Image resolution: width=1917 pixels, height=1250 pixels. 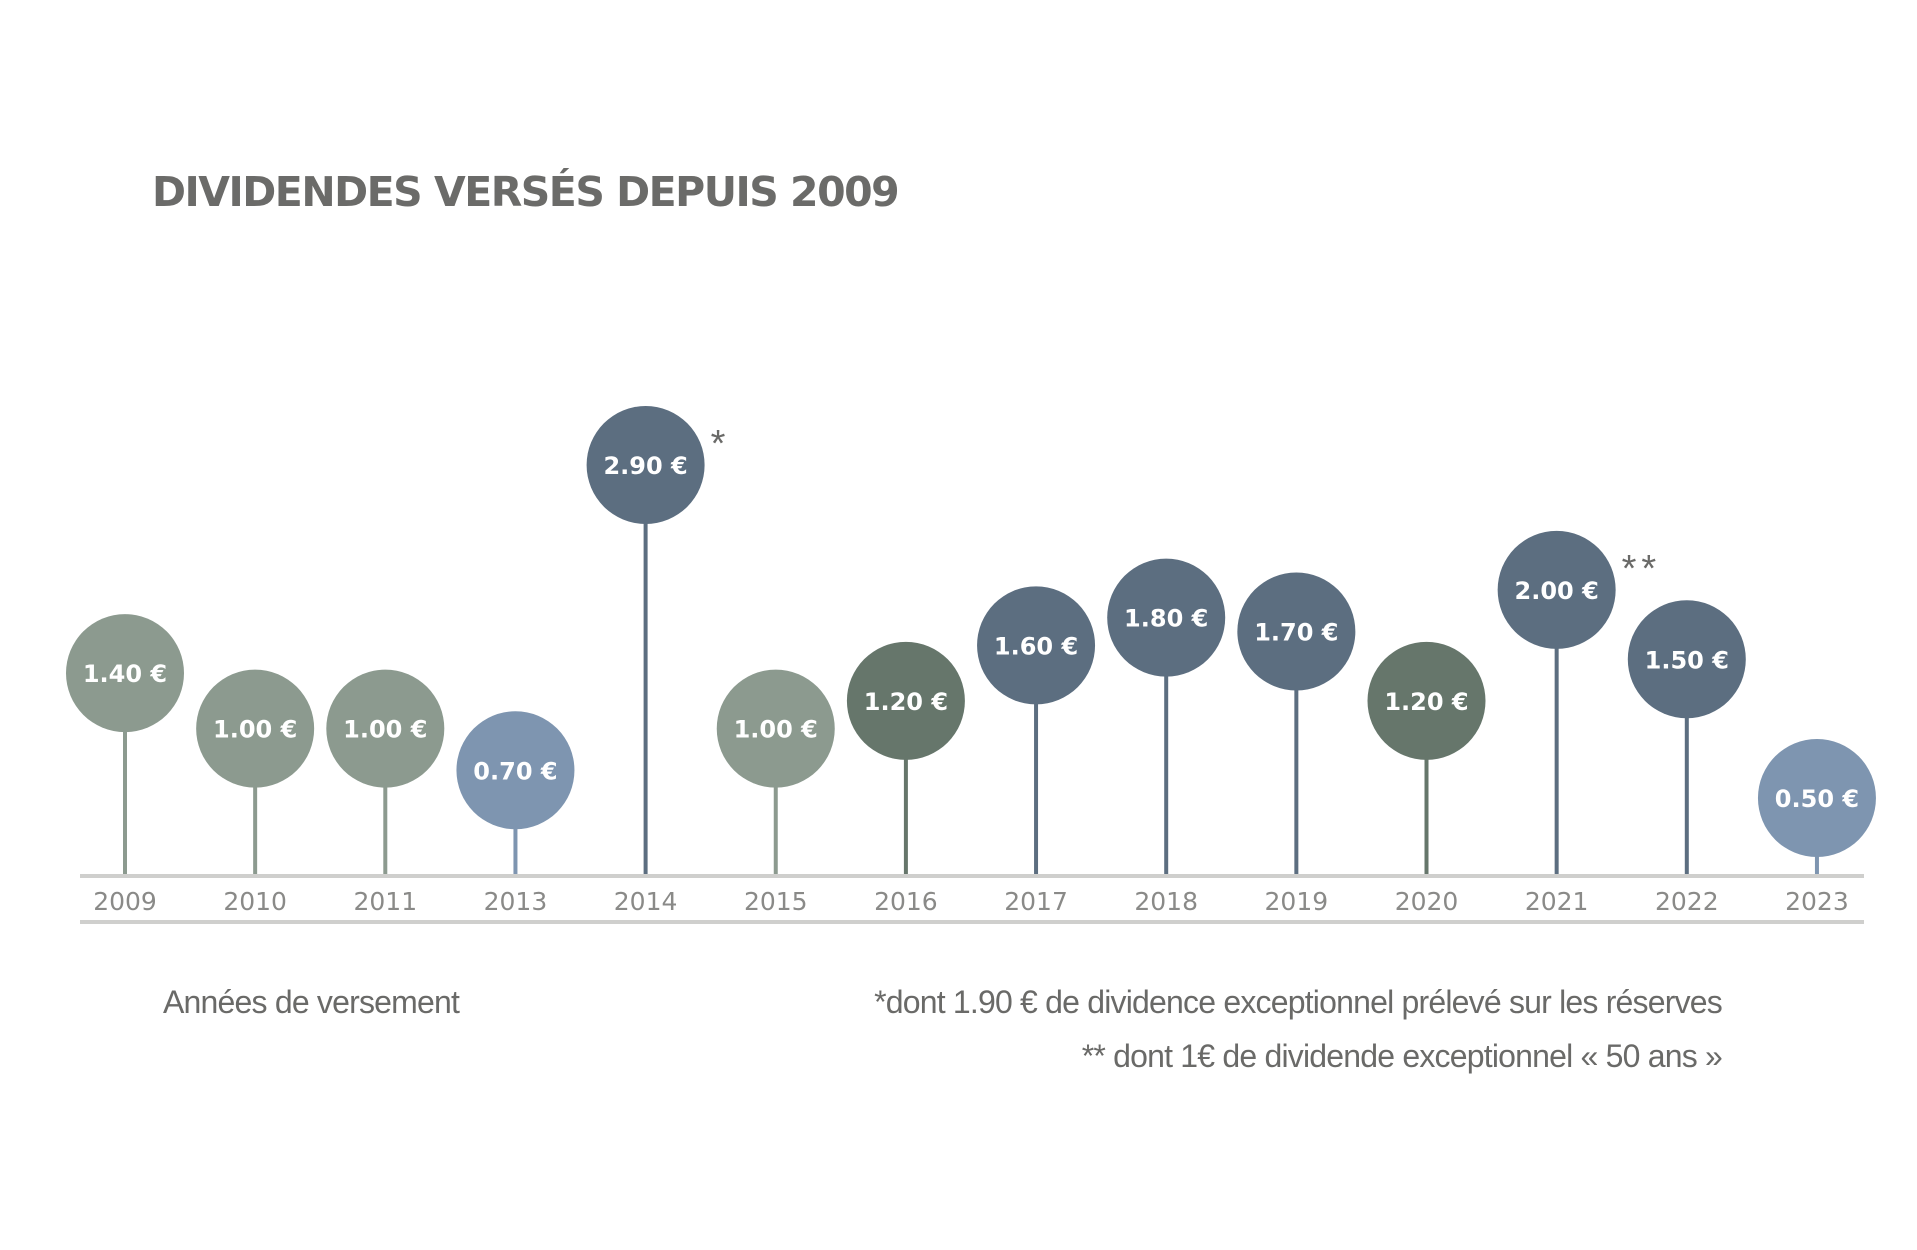 I want to click on bubble-2022, so click(x=1686, y=659).